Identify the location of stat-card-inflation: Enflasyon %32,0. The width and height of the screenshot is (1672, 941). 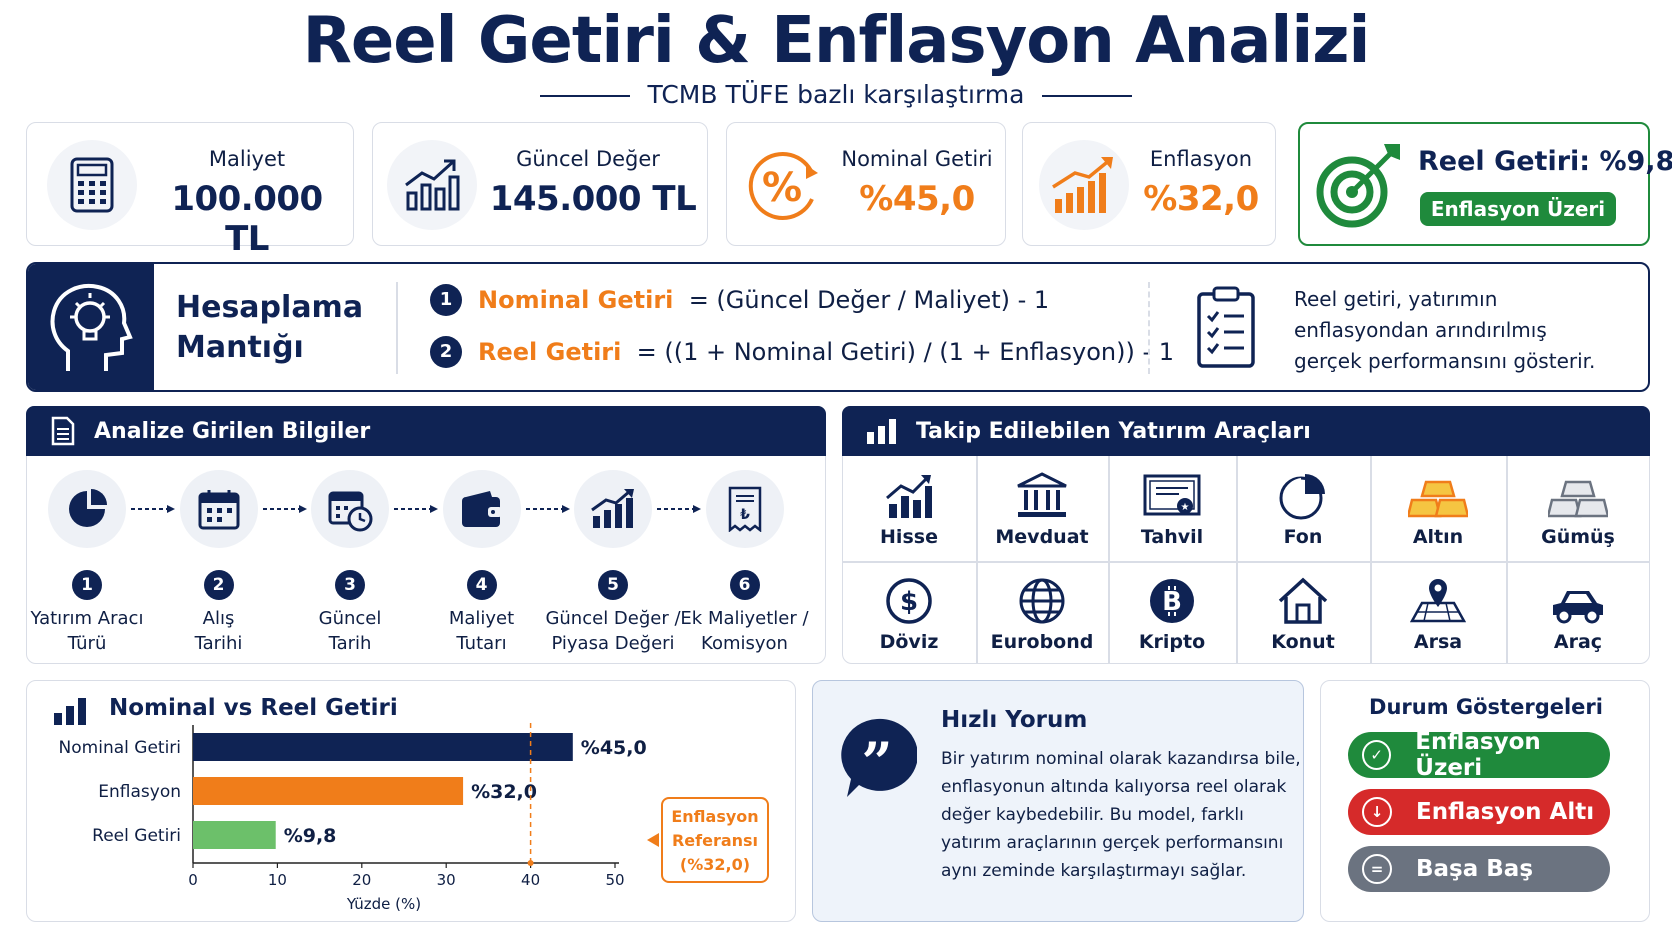
(1149, 184).